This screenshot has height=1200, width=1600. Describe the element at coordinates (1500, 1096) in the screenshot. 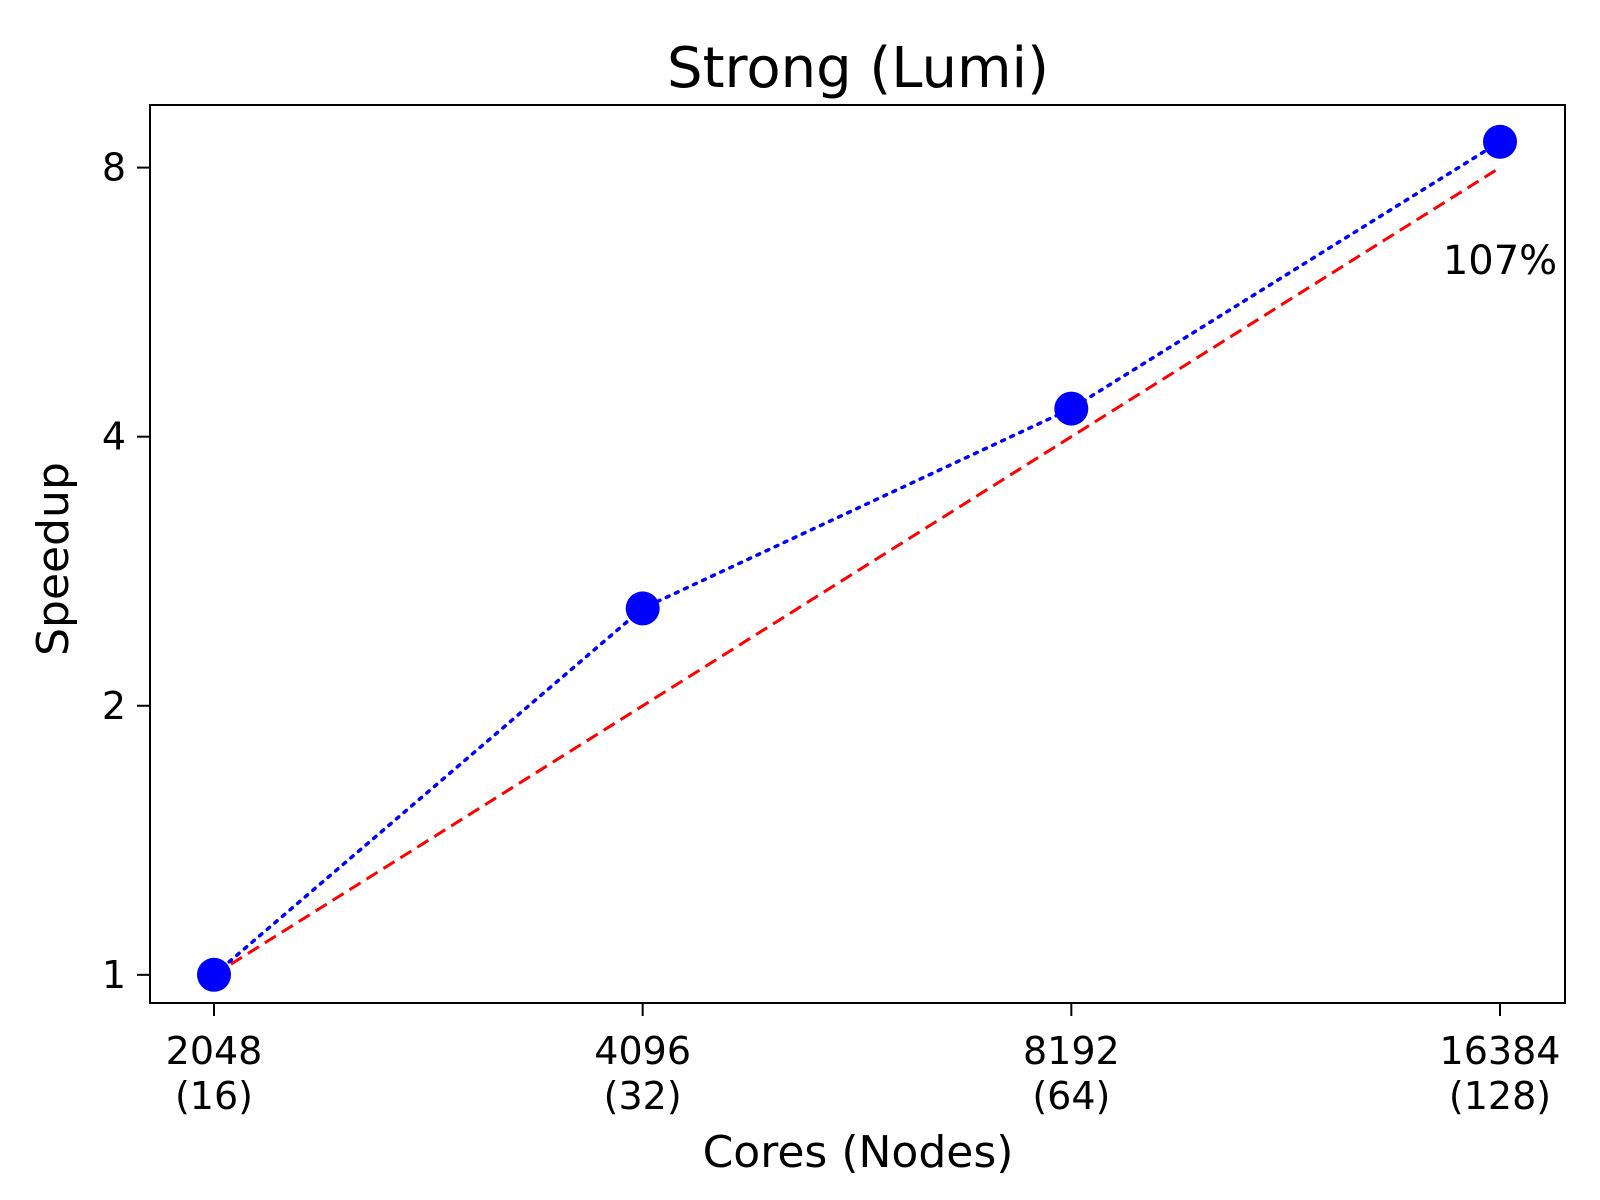

I see `x-tick-label-nodes: (128)` at that location.